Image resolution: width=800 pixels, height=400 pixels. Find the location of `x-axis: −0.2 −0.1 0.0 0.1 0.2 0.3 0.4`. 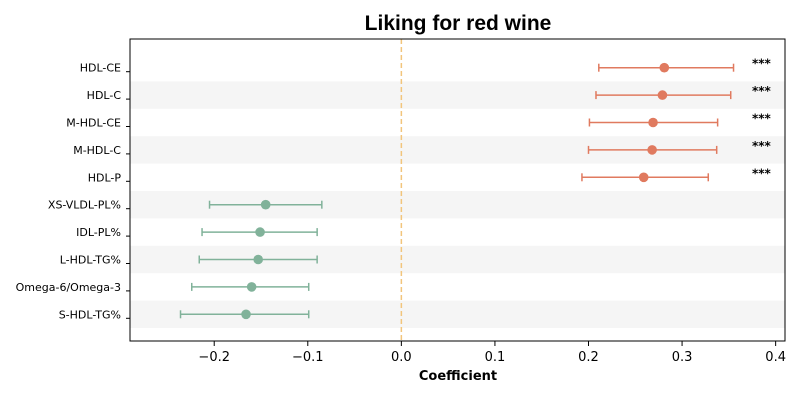

x-axis: −0.2 −0.1 0.0 0.1 0.2 0.3 0.4 is located at coordinates (492, 353).